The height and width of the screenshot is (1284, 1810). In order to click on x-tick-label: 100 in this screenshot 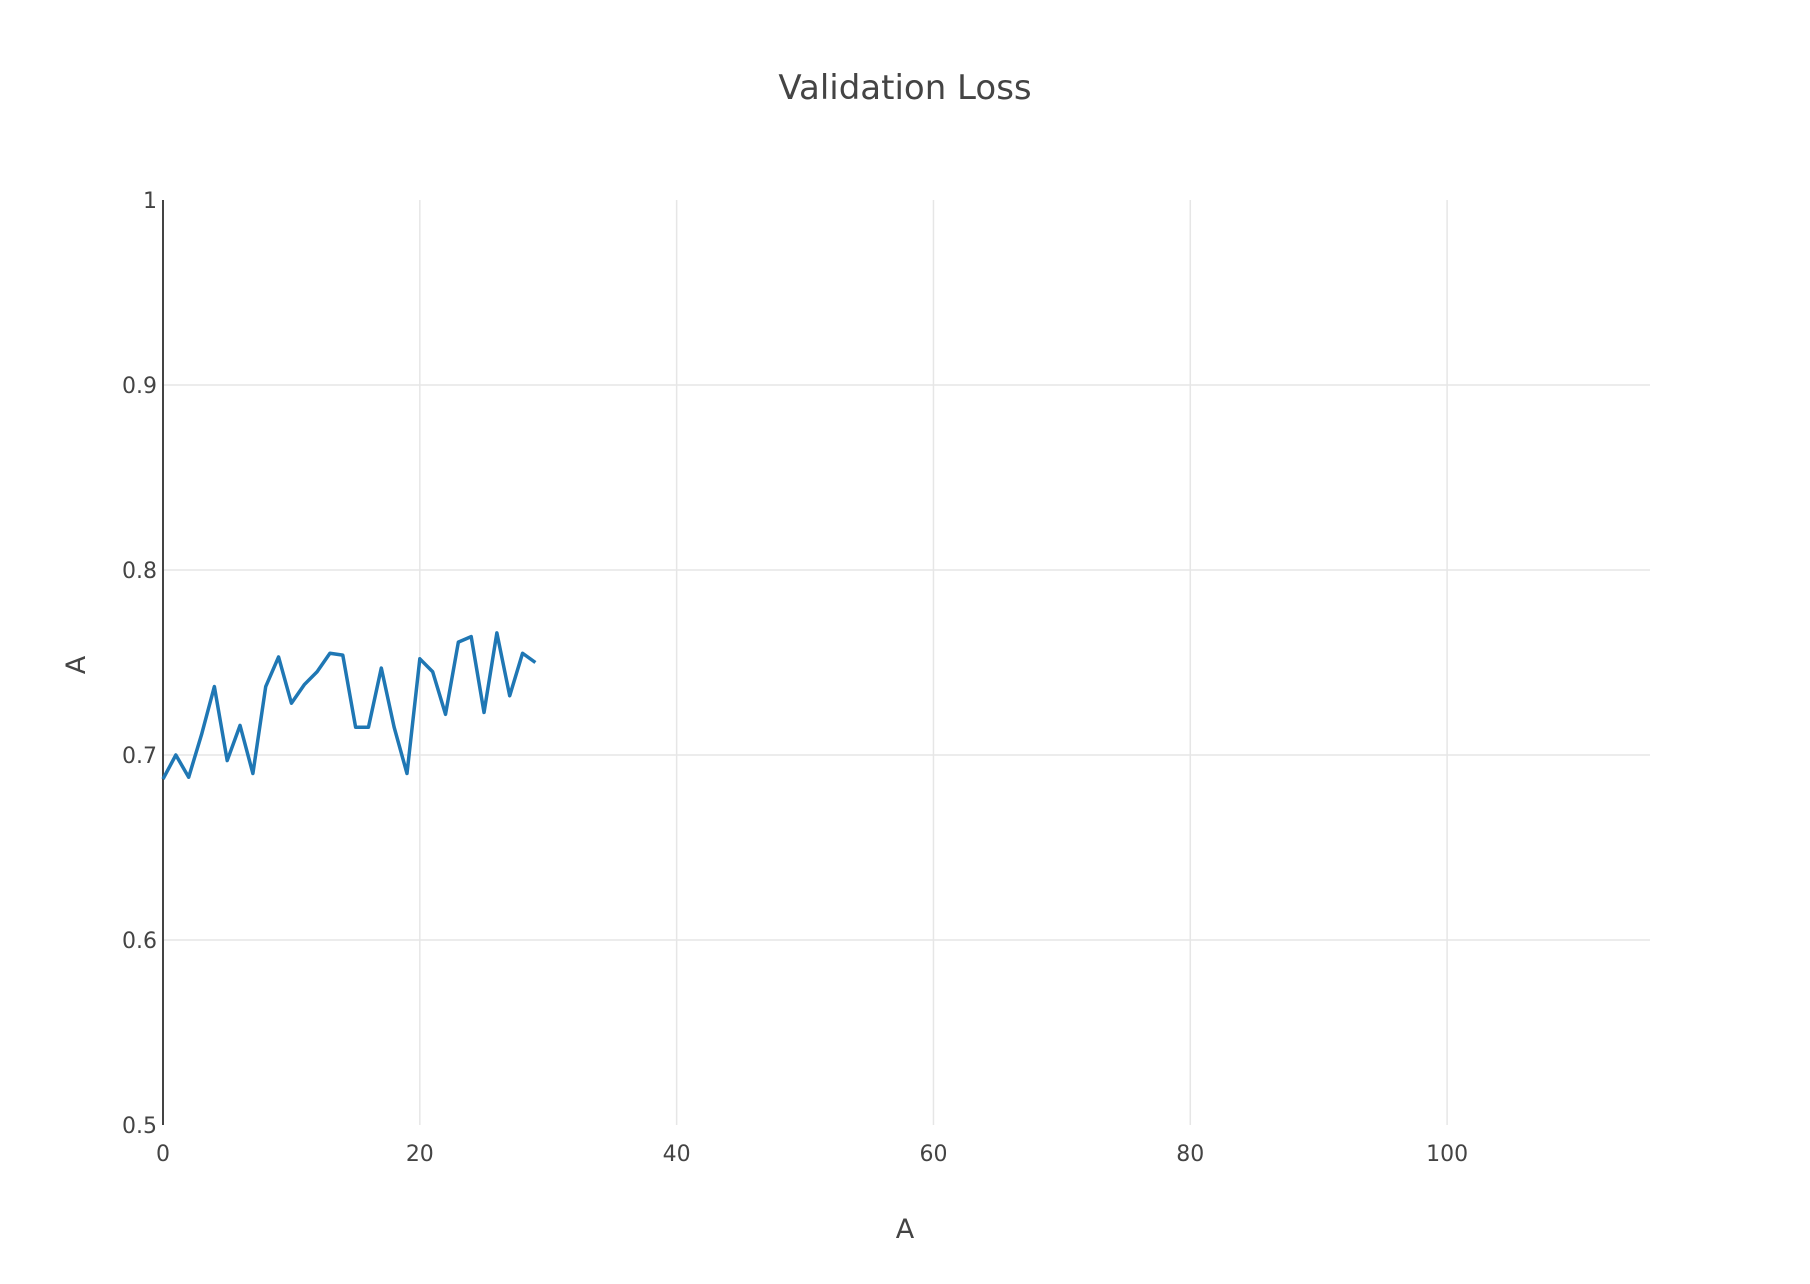, I will do `click(1447, 1154)`.